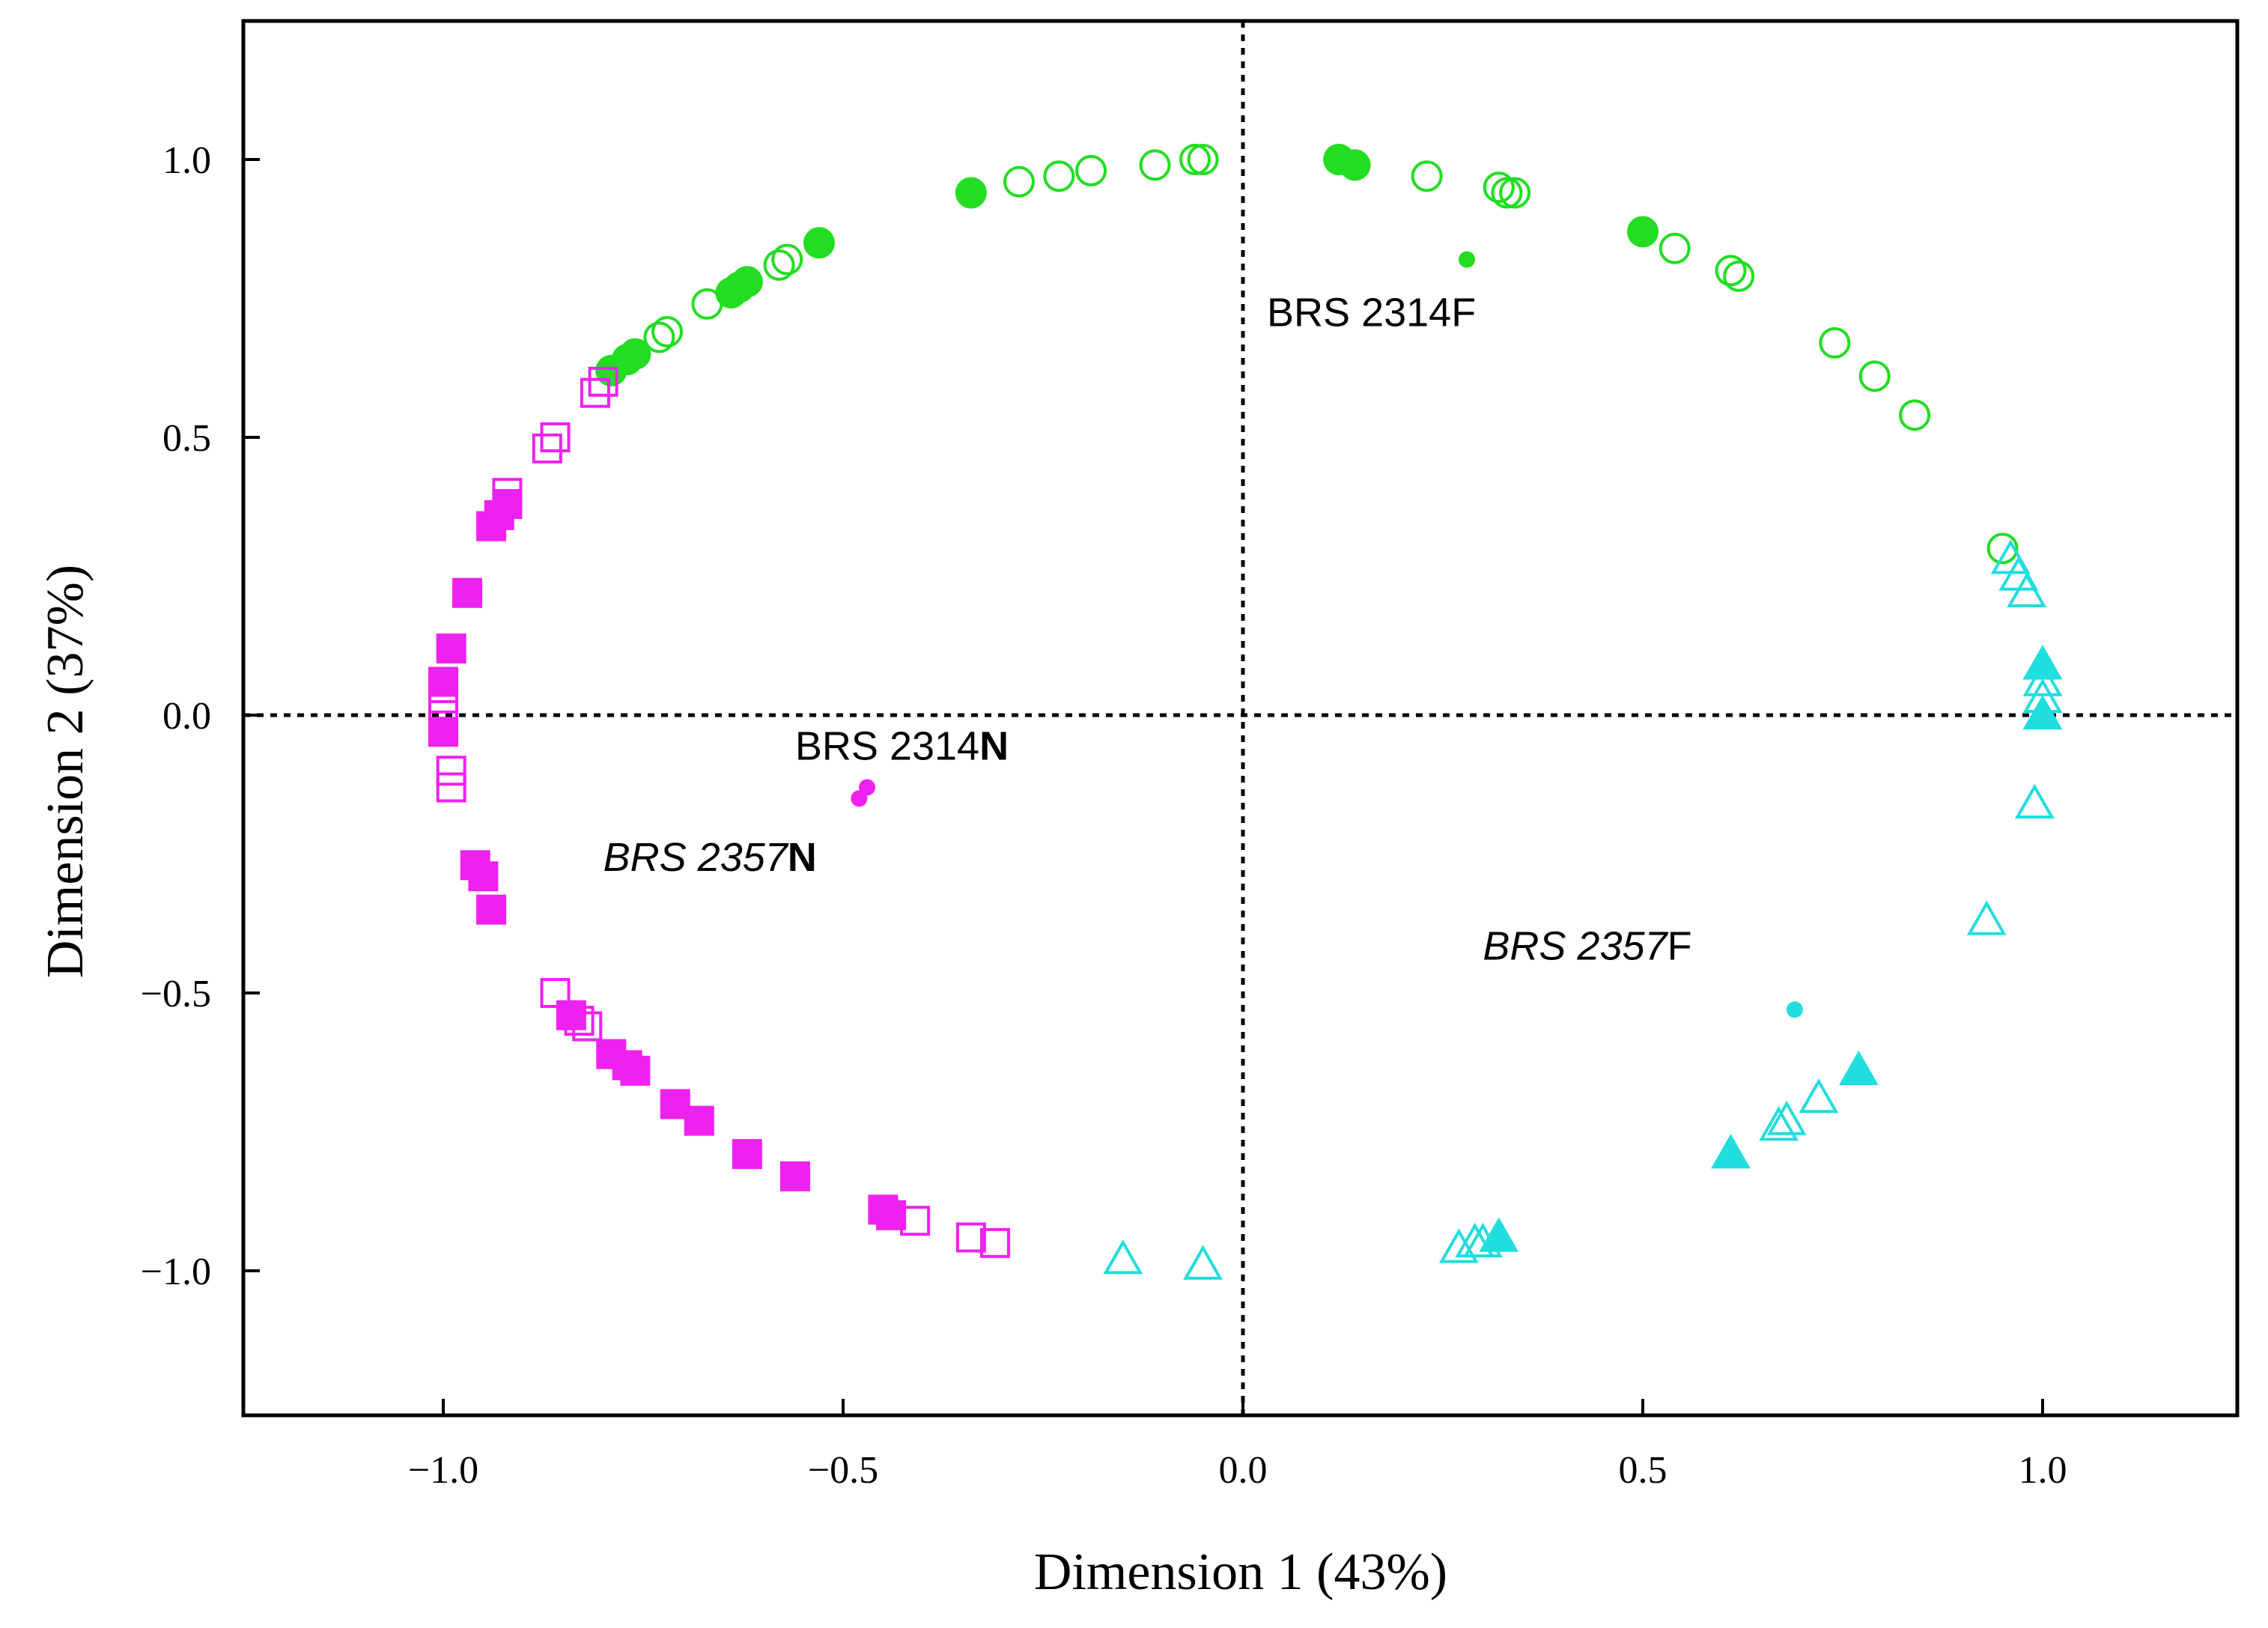 This screenshot has height=1628, width=2268. Describe the element at coordinates (1587, 945) in the screenshot. I see `label-brs-2357f: BRS 2357F` at that location.